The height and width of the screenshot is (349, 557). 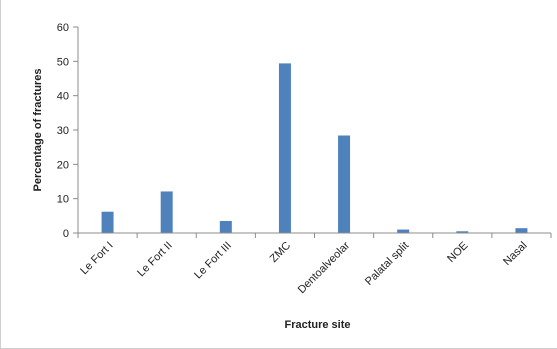 What do you see at coordinates (284, 148) in the screenshot?
I see `bar-zmc` at bounding box center [284, 148].